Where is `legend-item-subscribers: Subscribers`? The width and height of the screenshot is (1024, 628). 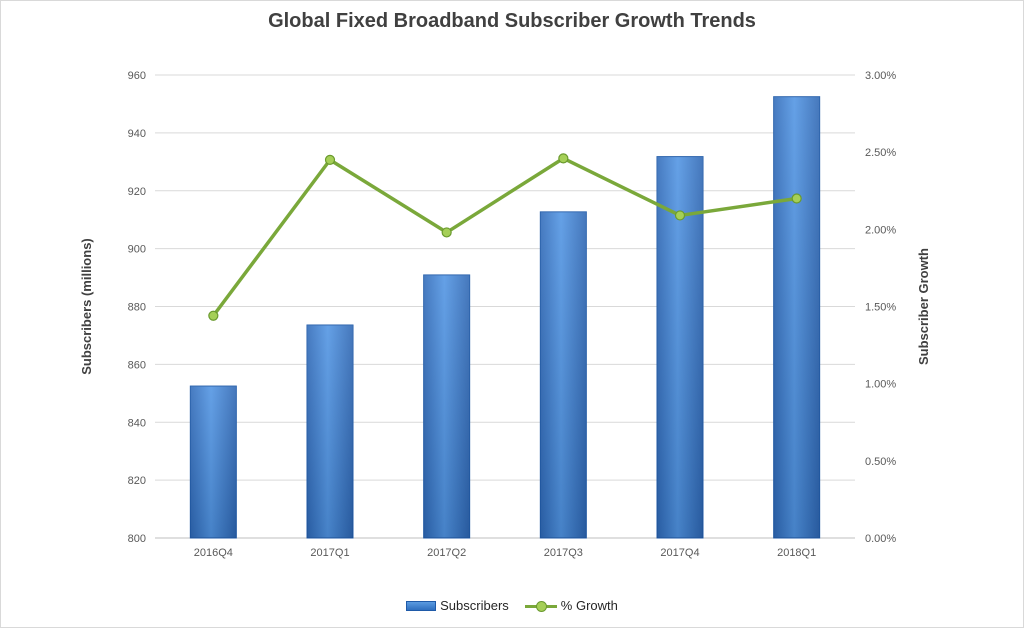
legend-item-subscribers: Subscribers is located at coordinates (457, 605).